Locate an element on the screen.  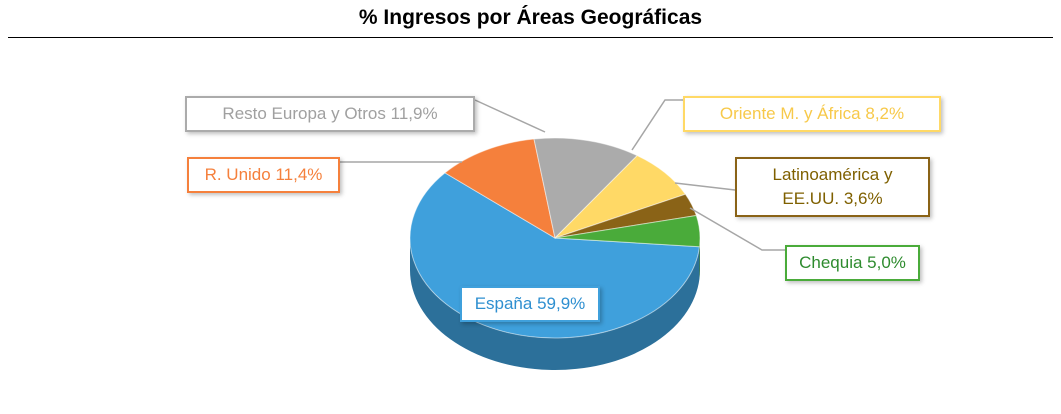
label-value: 11,4% is located at coordinates (299, 174).